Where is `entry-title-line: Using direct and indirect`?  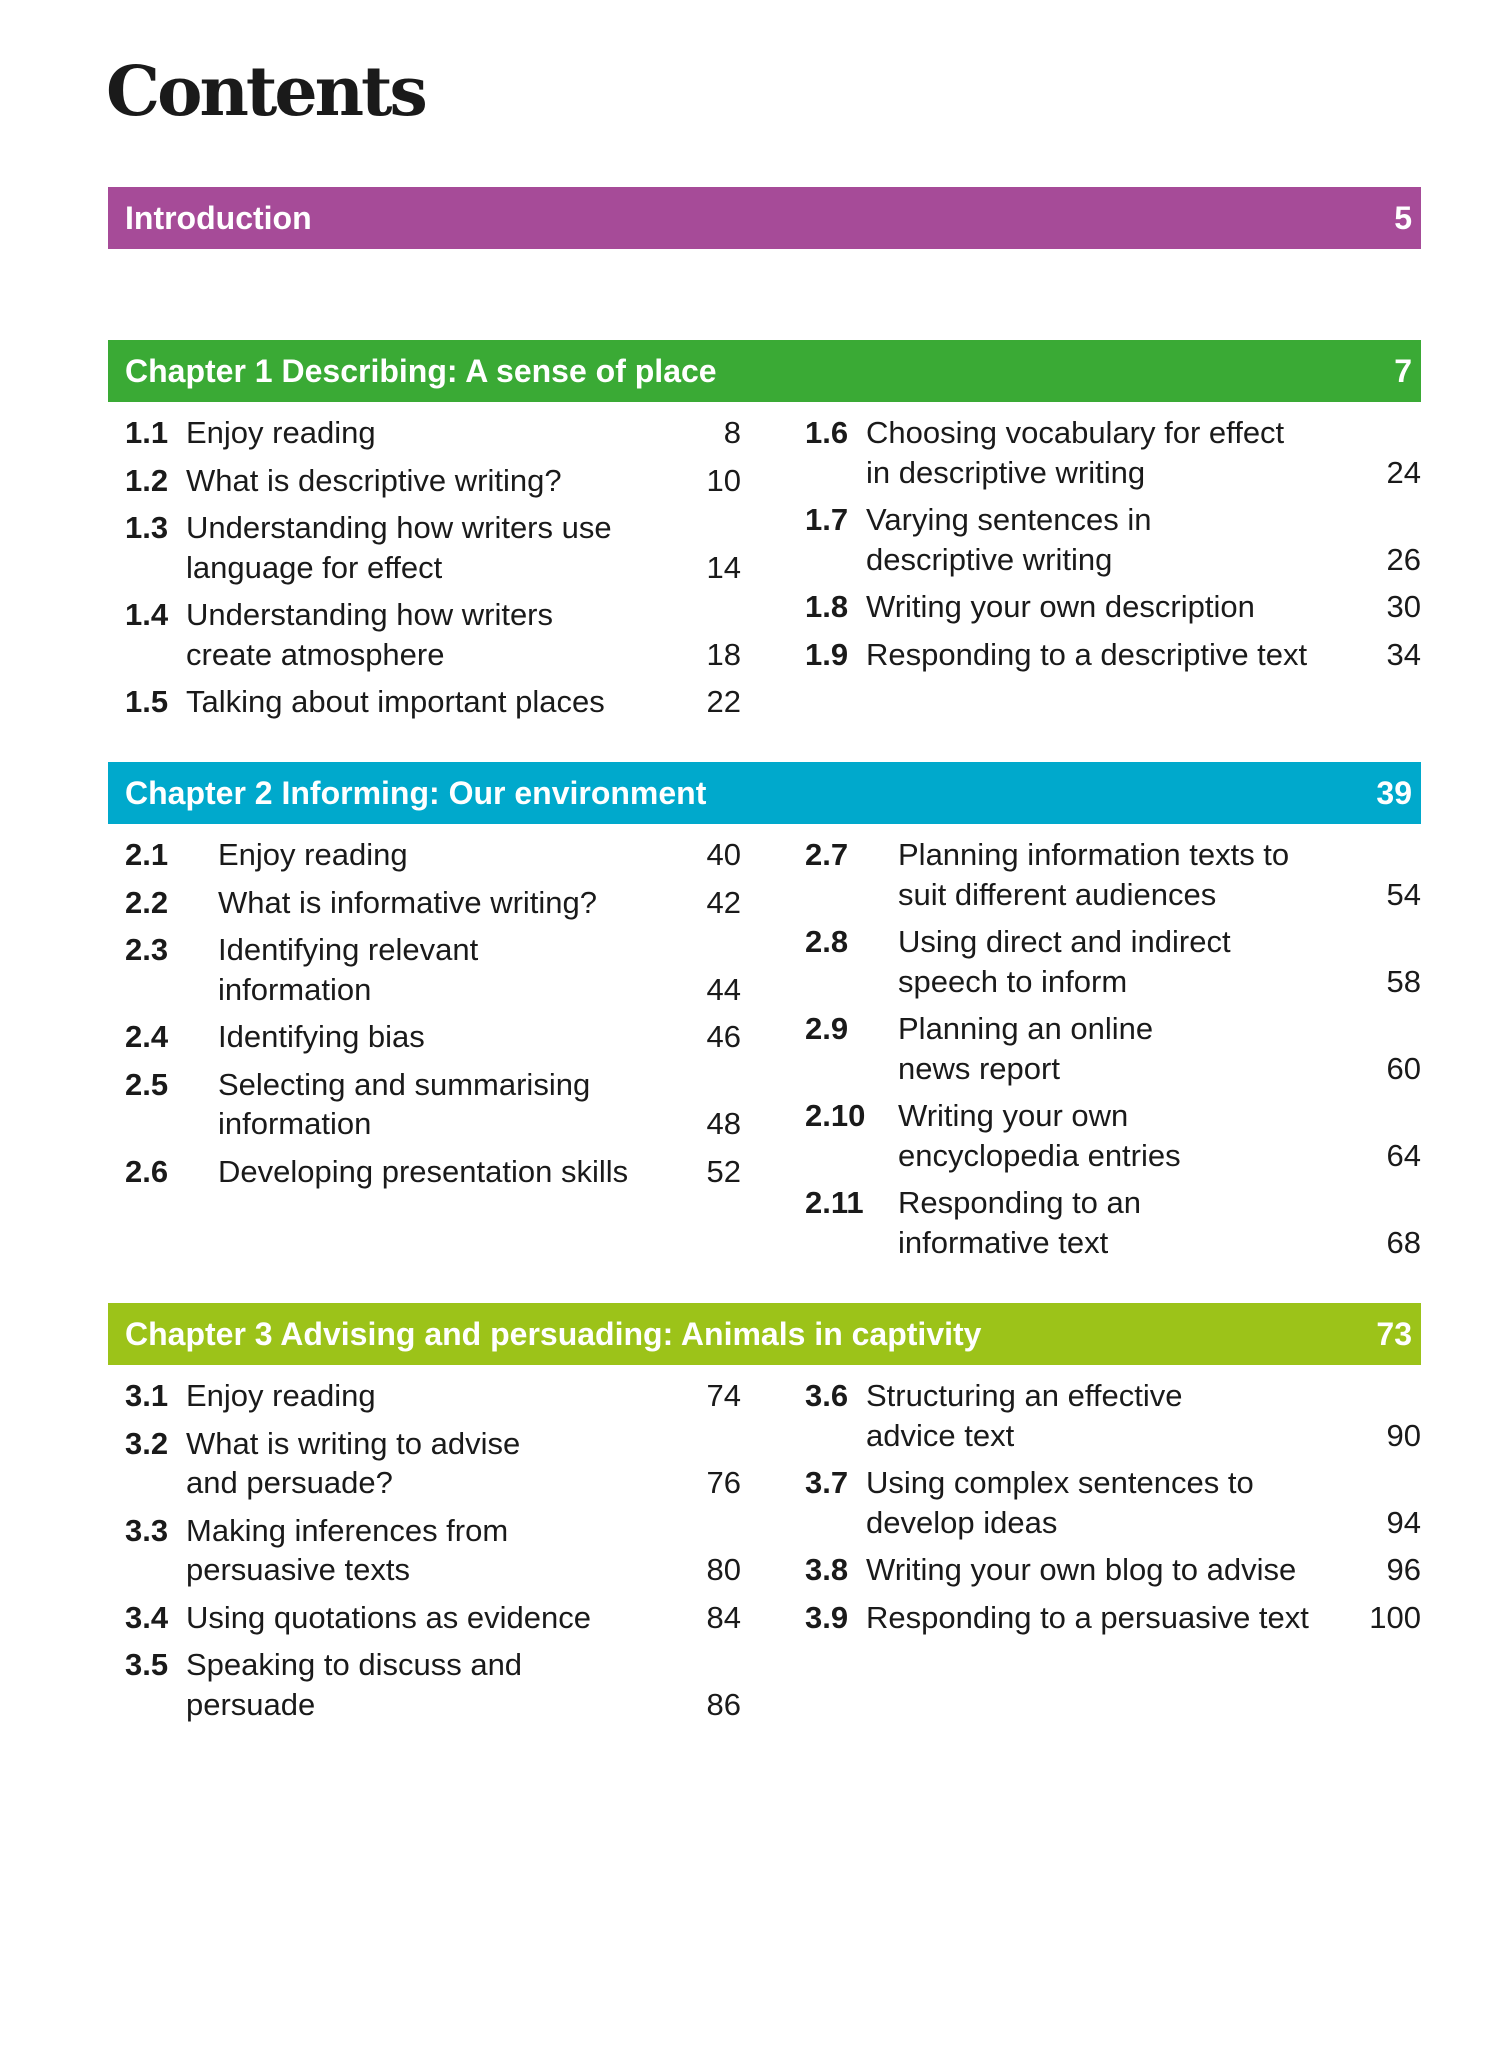 entry-title-line: Using direct and indirect is located at coordinates (1064, 941).